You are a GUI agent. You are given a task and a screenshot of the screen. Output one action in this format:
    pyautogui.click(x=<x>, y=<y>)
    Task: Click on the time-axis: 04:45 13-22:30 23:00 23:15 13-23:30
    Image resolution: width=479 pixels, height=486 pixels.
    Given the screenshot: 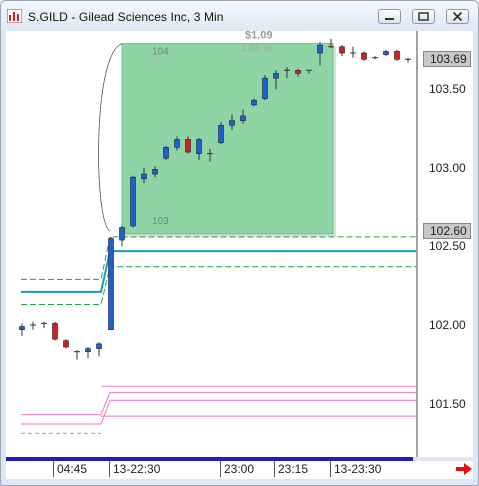 What is the action you would take?
    pyautogui.click(x=239, y=470)
    